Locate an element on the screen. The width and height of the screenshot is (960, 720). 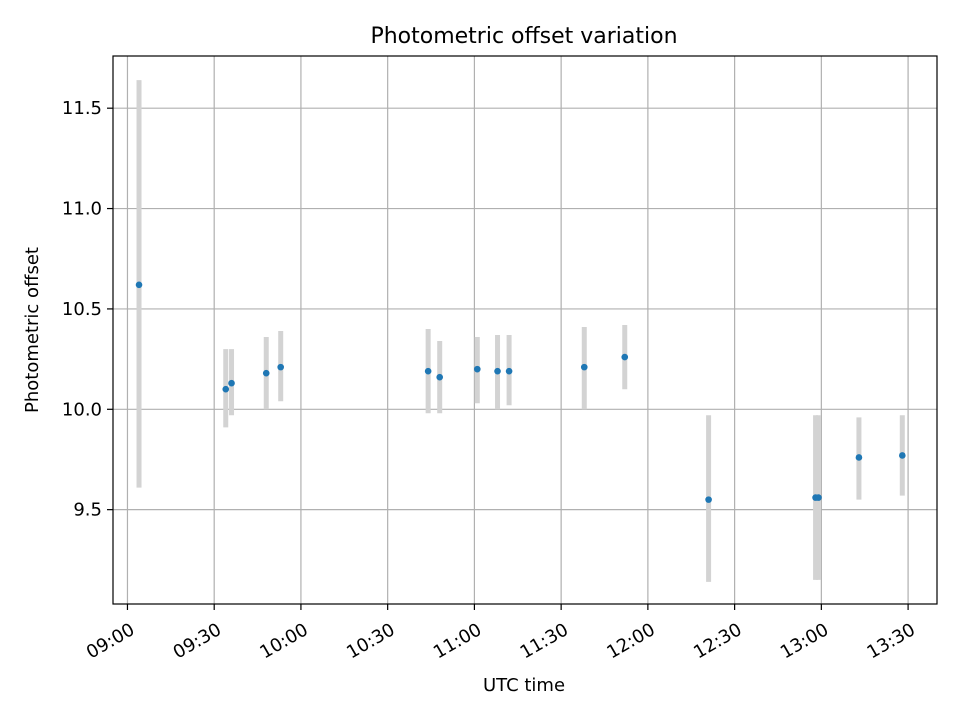
chart-title: Photometric offset variation is located at coordinates (523, 36).